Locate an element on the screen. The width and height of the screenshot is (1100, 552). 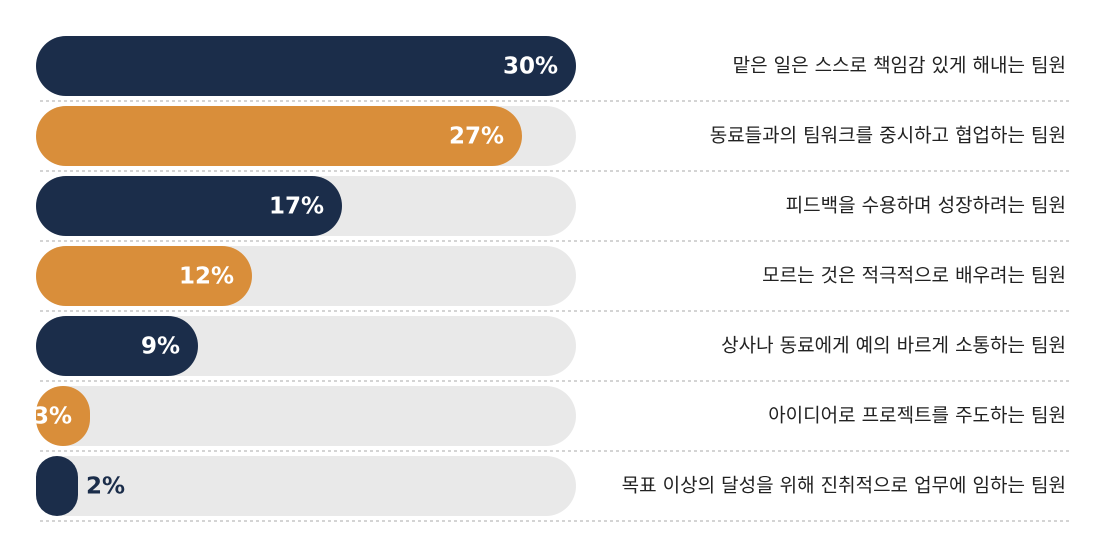
value-label: 9% is located at coordinates (160, 347).